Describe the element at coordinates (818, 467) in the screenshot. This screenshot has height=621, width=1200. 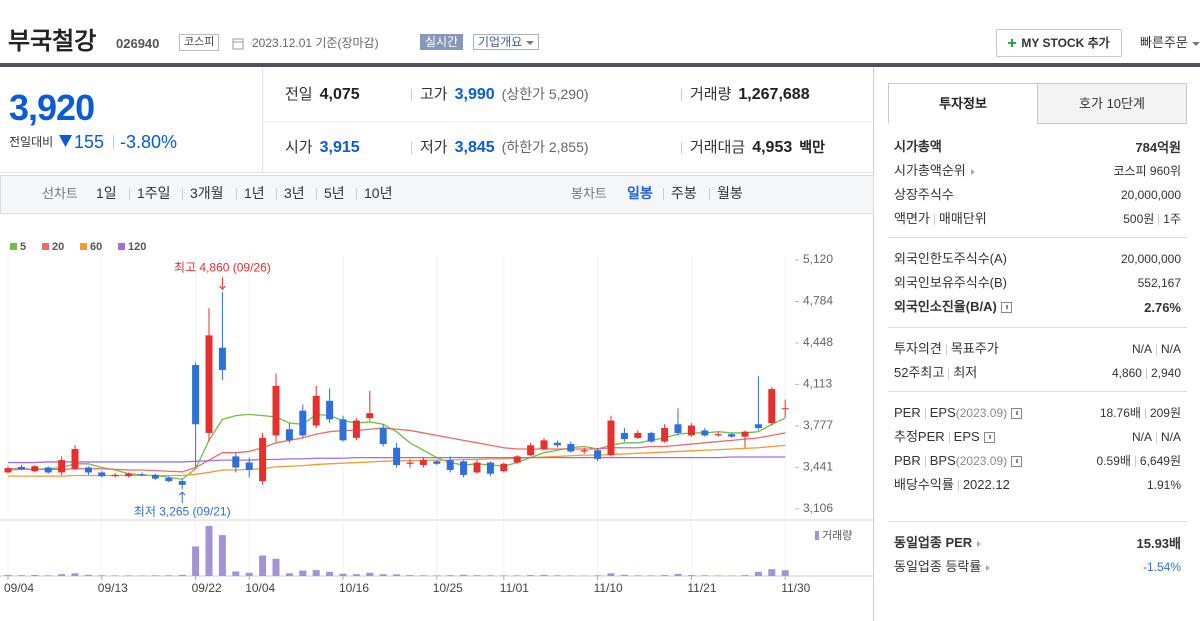
I see `y-tick-label: 3,441` at that location.